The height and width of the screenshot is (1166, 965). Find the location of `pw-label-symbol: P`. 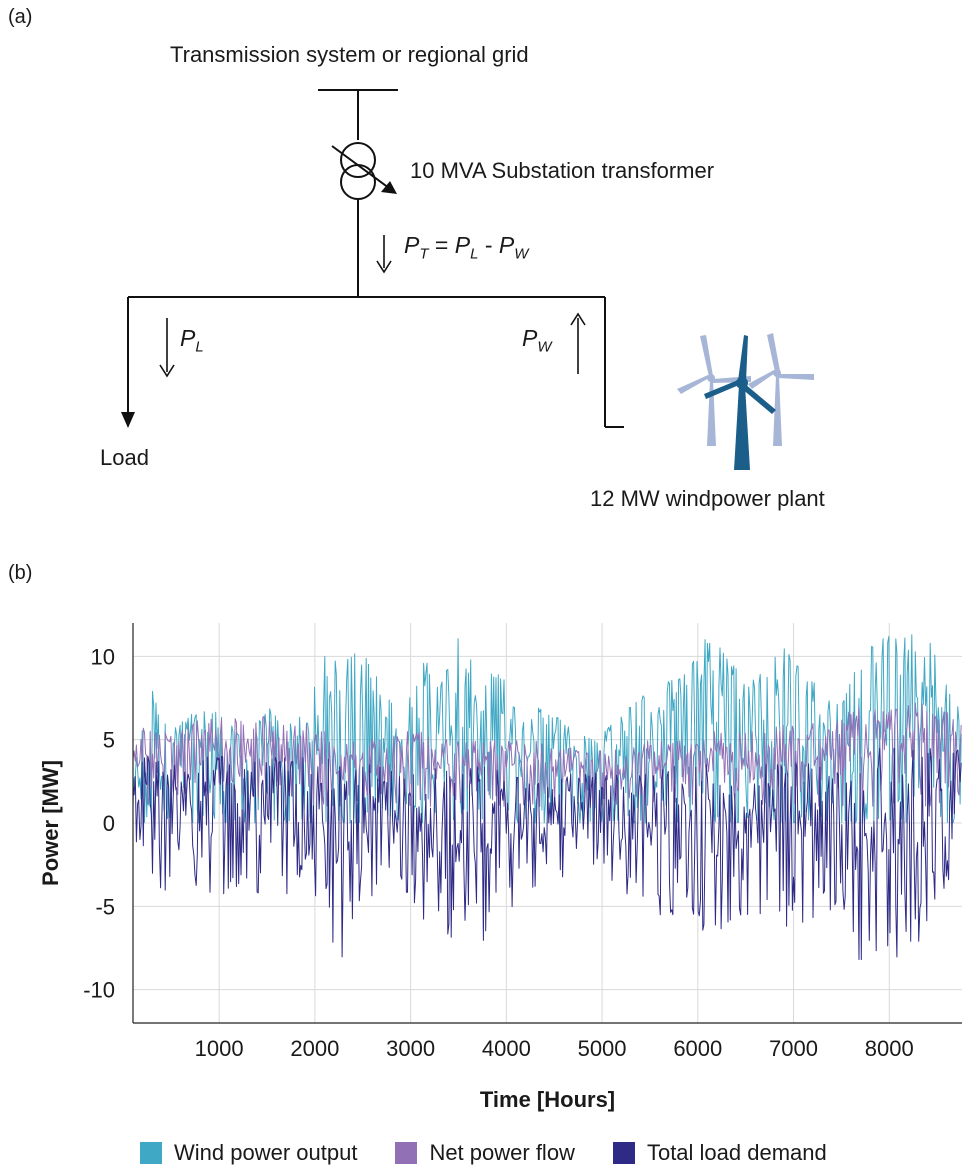

pw-label-symbol: P is located at coordinates (530, 338).